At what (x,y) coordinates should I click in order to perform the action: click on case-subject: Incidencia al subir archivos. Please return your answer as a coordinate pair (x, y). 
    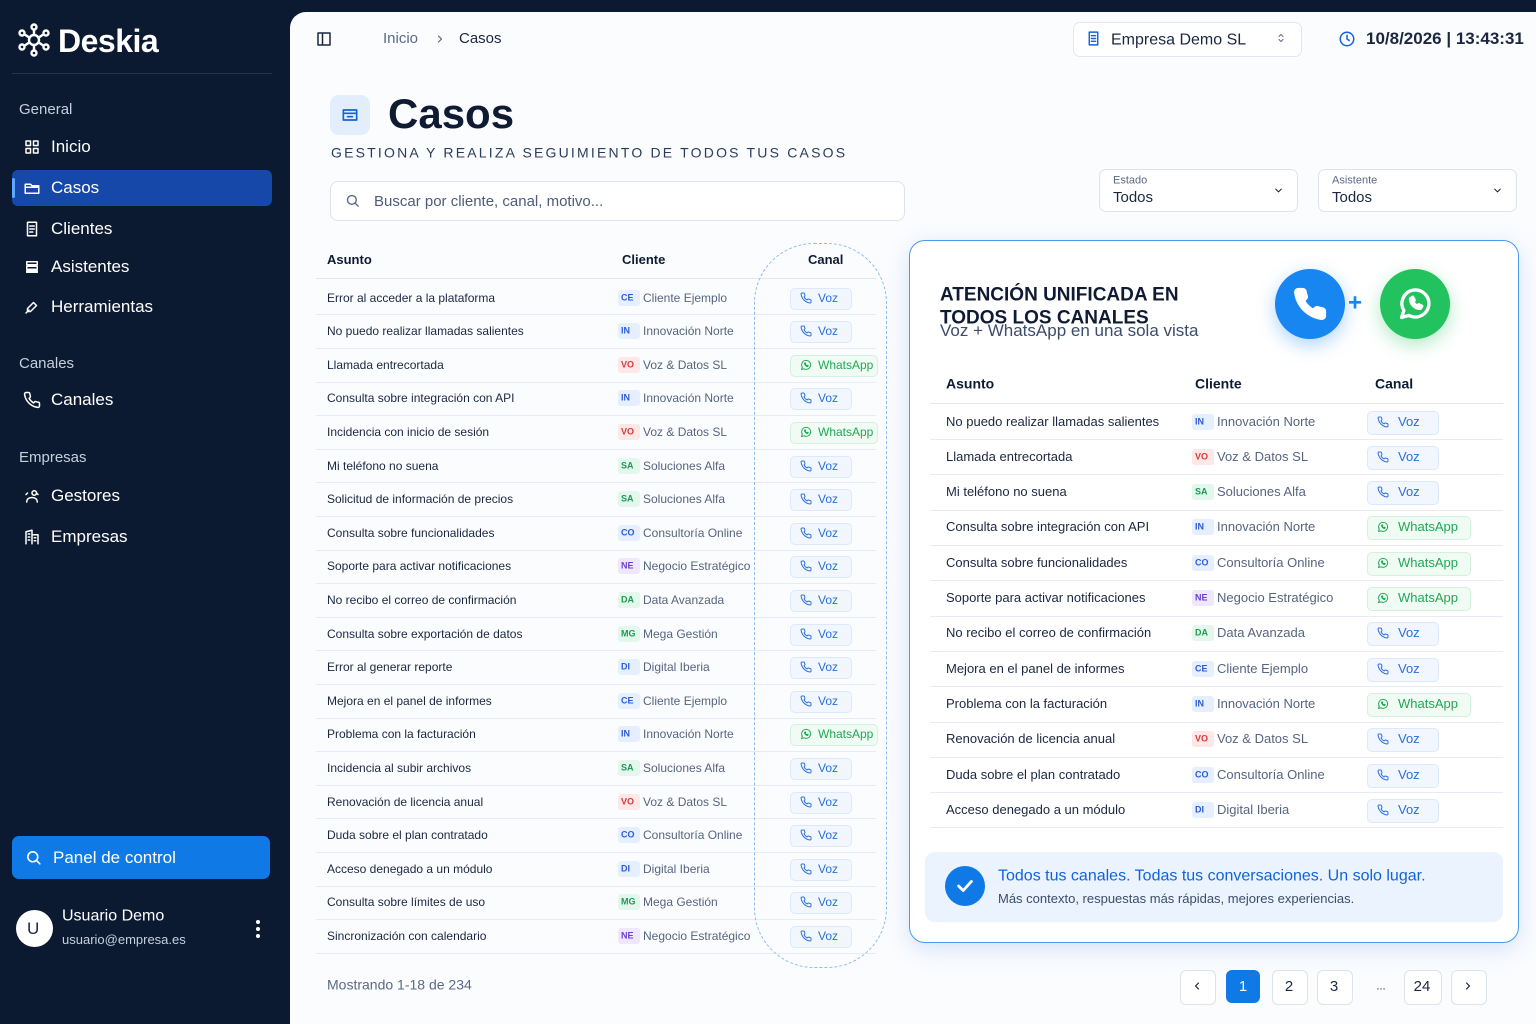
    Looking at the image, I should click on (399, 767).